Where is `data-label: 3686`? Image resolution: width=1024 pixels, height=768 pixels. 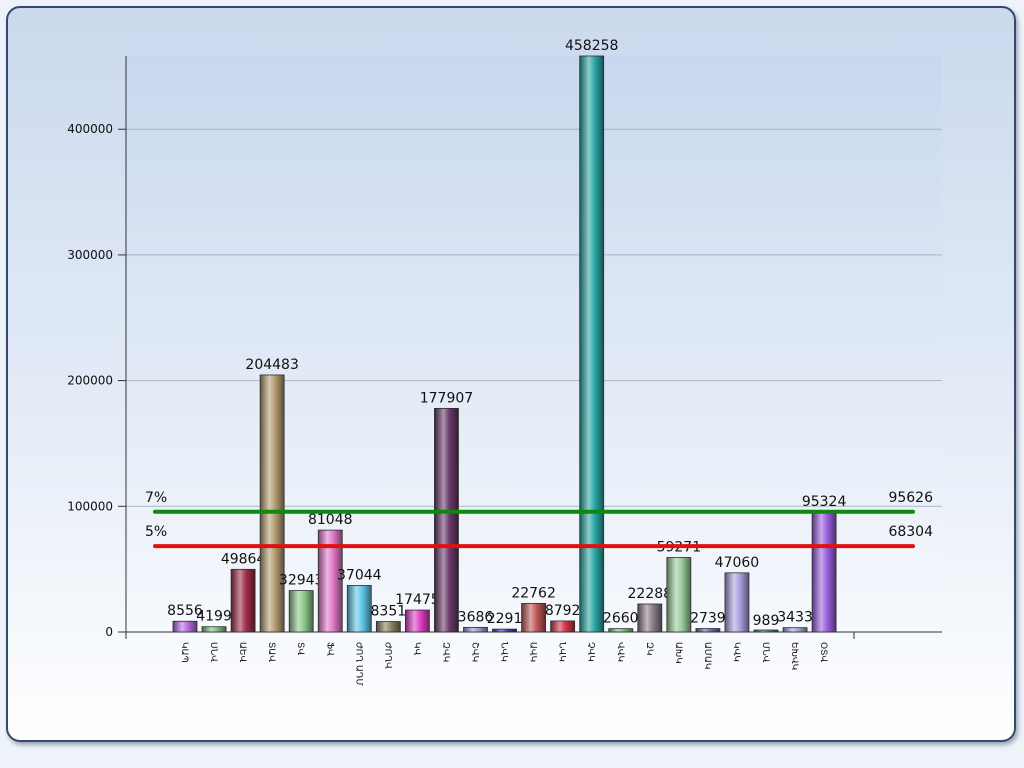
data-label: 3686 is located at coordinates (476, 617).